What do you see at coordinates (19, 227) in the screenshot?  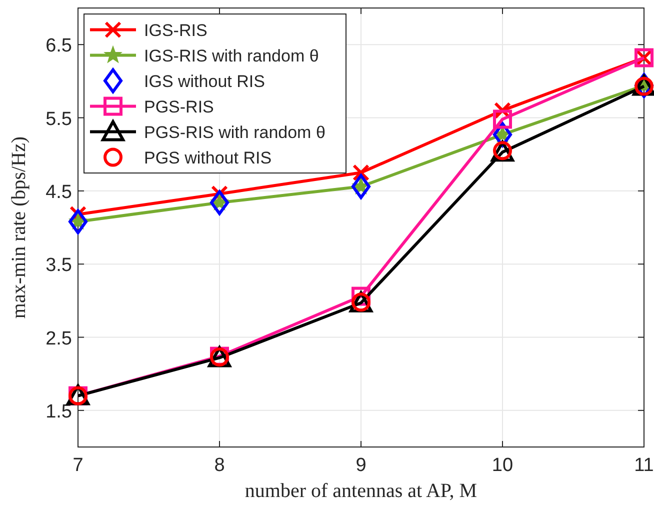 I see `y-axis-title: max-min rate (bps/Hz)` at bounding box center [19, 227].